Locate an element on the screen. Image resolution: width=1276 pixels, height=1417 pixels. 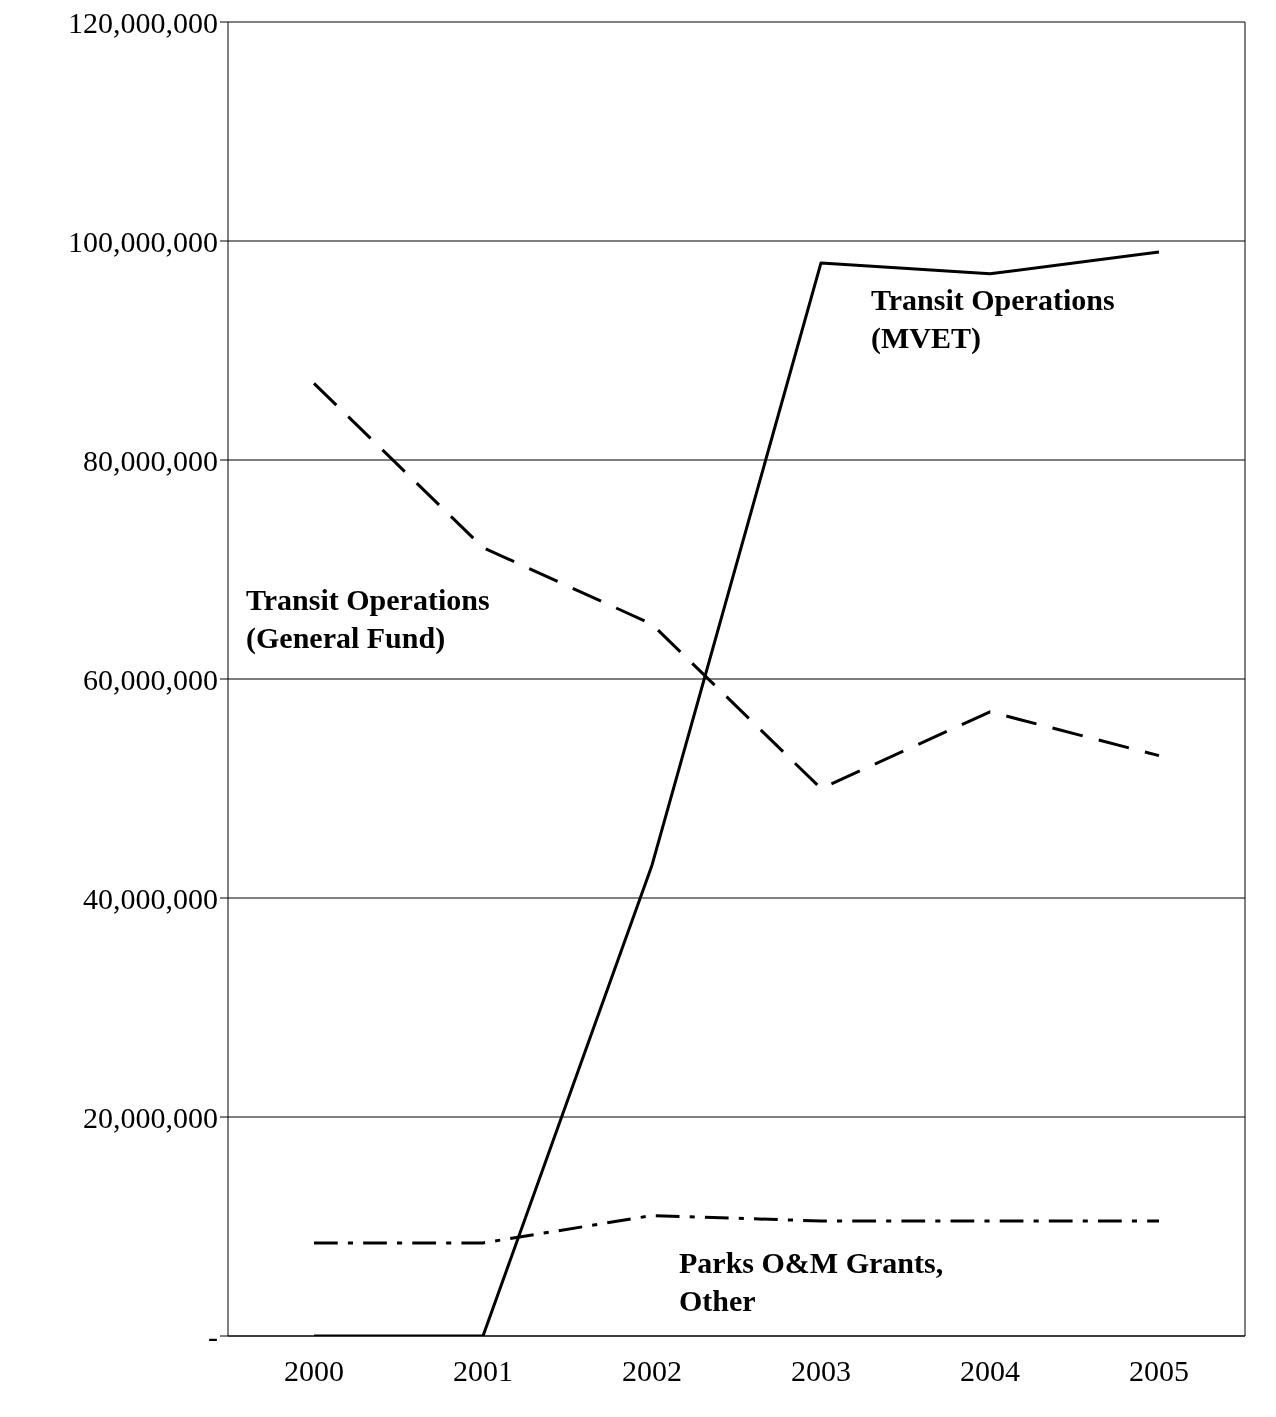
series-label: Transit Operations (General Fund) is located at coordinates (368, 618).